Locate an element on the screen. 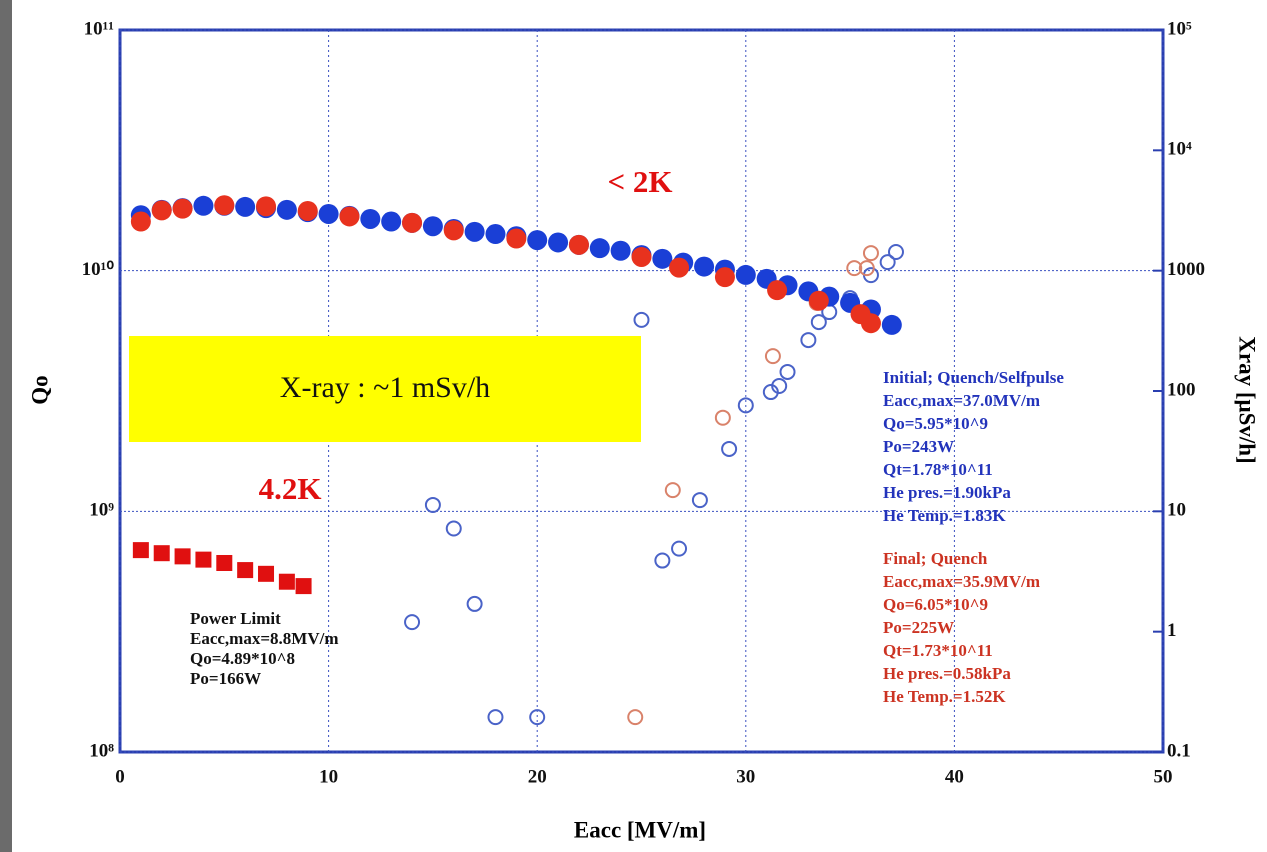 The width and height of the screenshot is (1267, 852). annotation: X-ray : ~1 mSv/h is located at coordinates (385, 387).